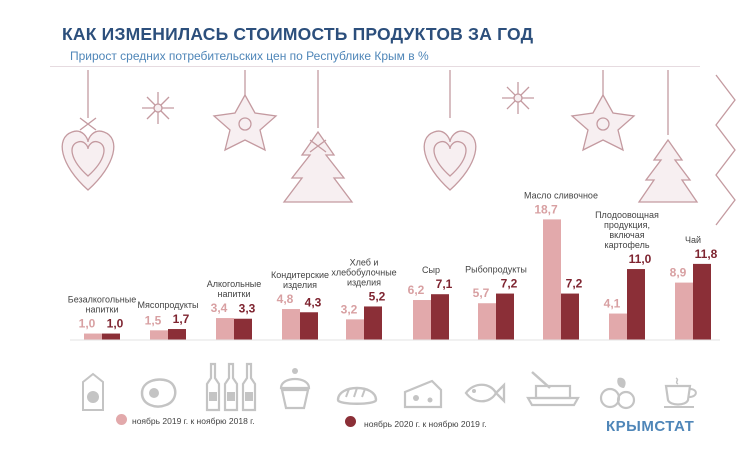  Describe the element at coordinates (431, 270) in the screenshot. I see `category-label: Сыр` at that location.